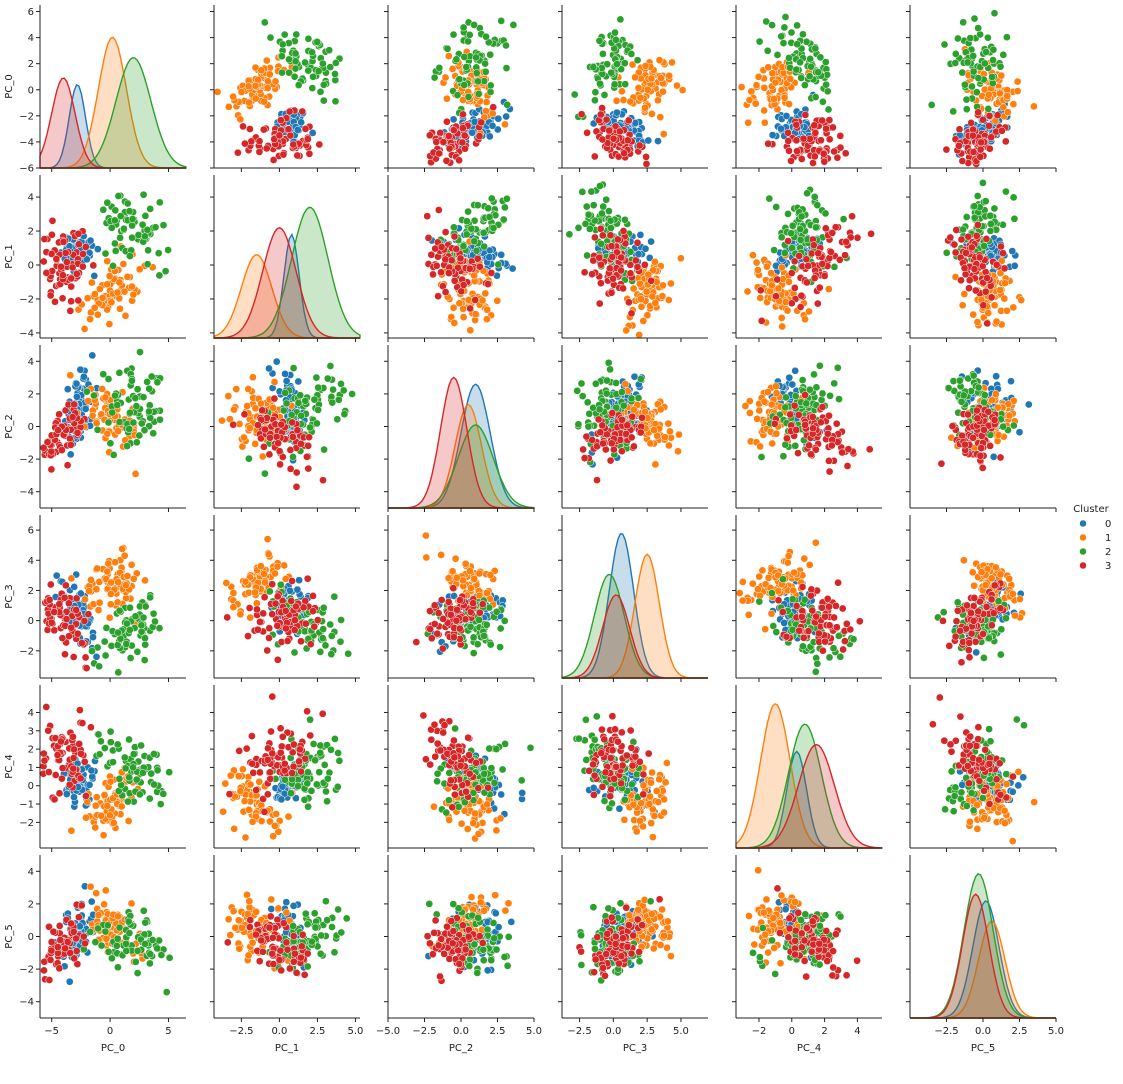  What do you see at coordinates (26, 651) in the screenshot?
I see `y-tick-label: −2` at bounding box center [26, 651].